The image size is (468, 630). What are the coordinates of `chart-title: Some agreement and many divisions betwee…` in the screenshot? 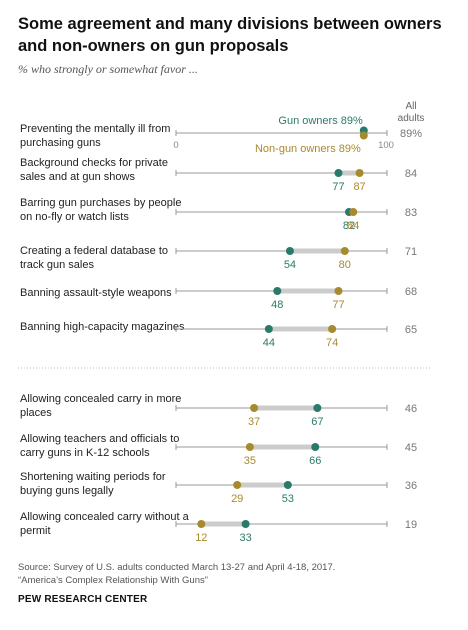 It's located at (230, 35).